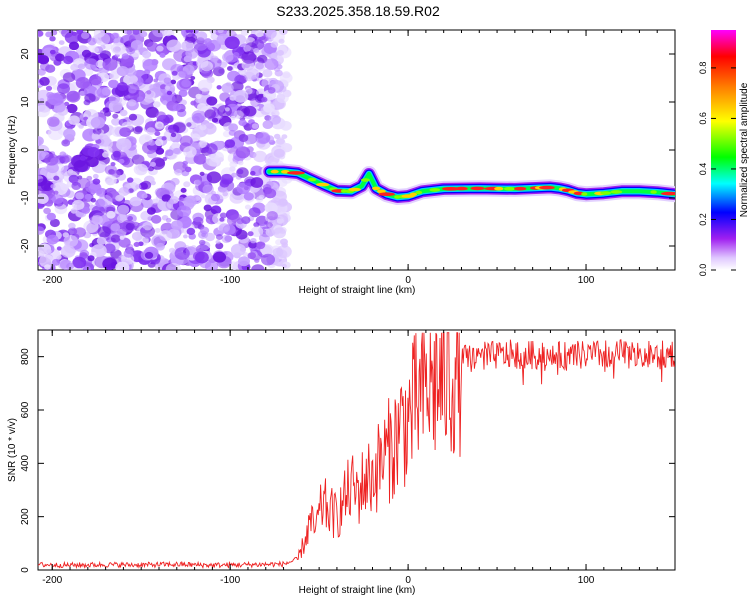 This screenshot has width=750, height=600. I want to click on snr-ytick-label: 200, so click(25, 516).